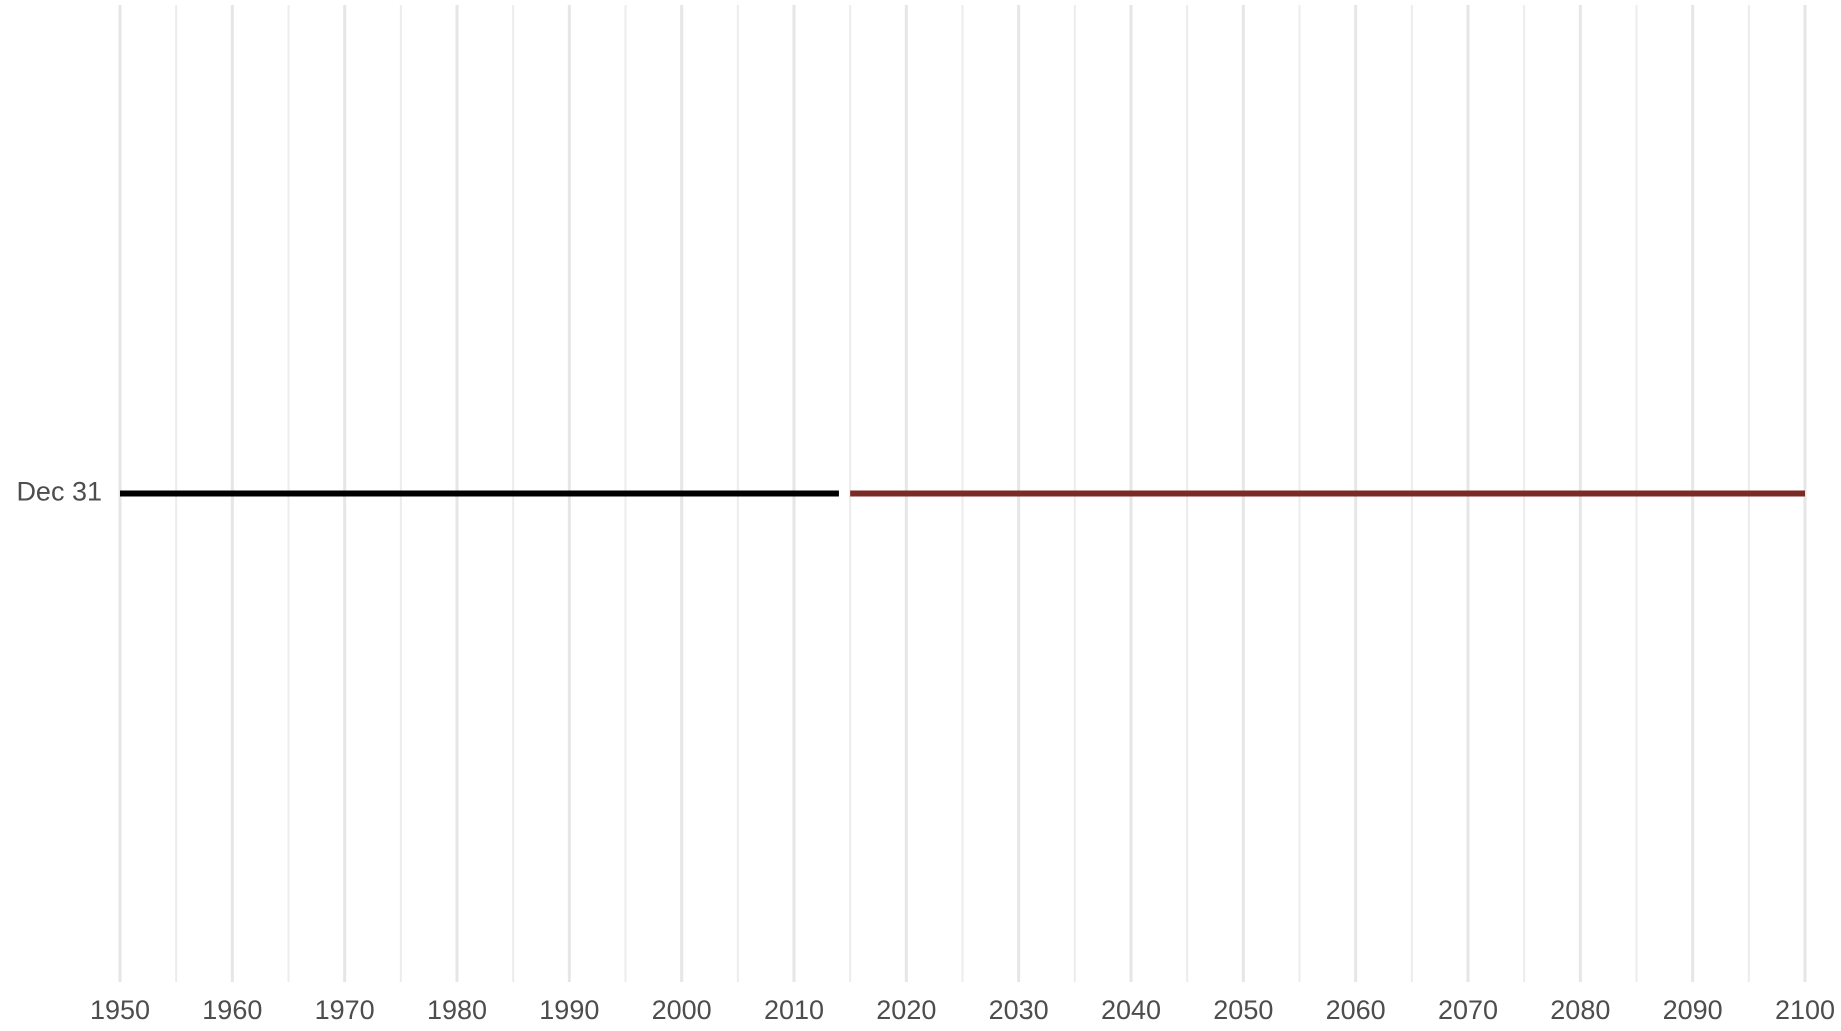 The width and height of the screenshot is (1841, 1031). Describe the element at coordinates (682, 1010) in the screenshot. I see `x-tick-label: 2000` at that location.